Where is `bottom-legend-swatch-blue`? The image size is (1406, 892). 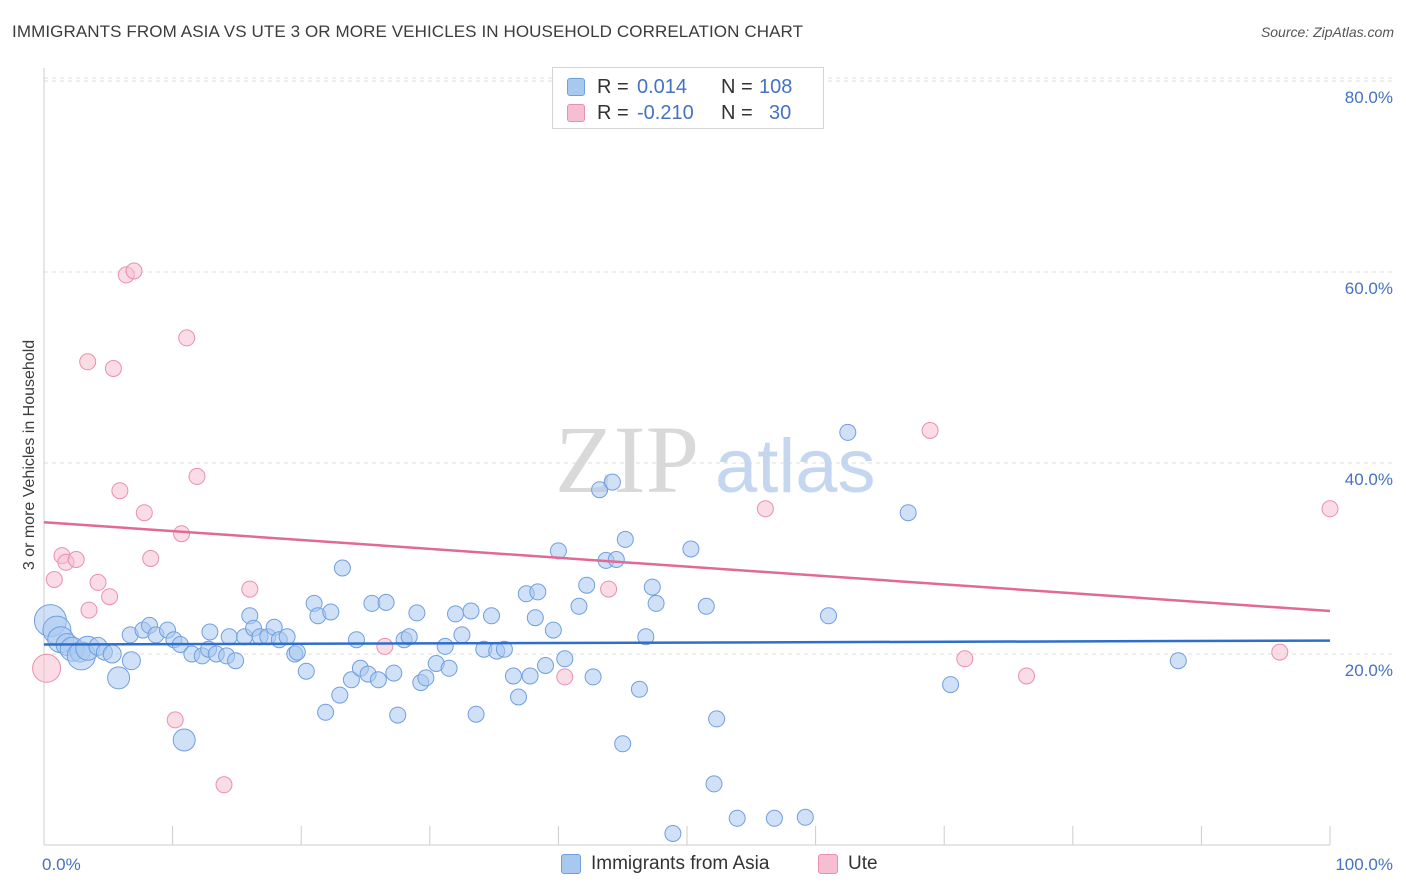
bottom-legend-swatch-blue is located at coordinates (571, 864).